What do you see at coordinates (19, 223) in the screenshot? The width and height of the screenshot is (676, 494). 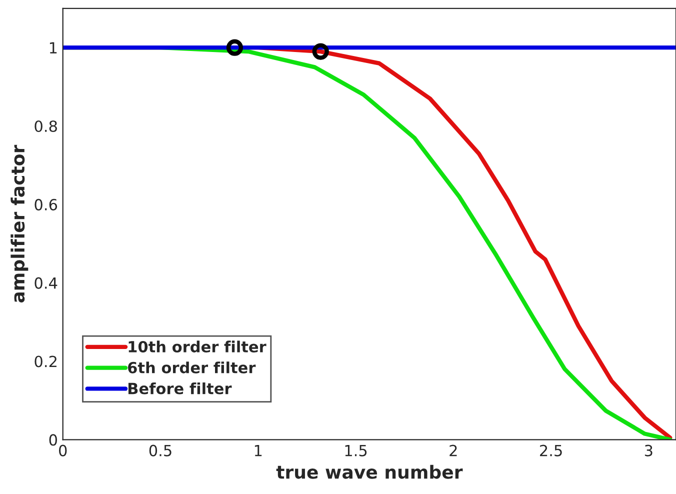 I see `y-axis-title: amplifier factor` at bounding box center [19, 223].